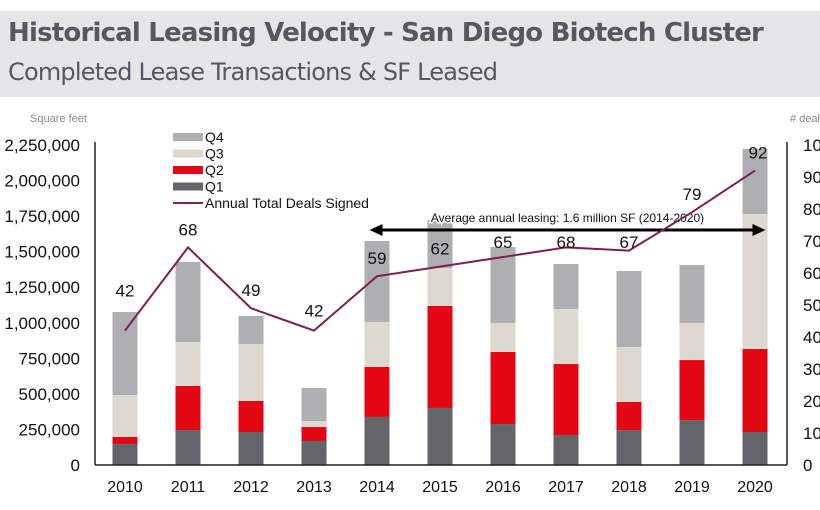 This screenshot has width=820, height=510. Describe the element at coordinates (253, 72) in the screenshot. I see `page-subtitle: Completed Lease Transactions & SF Leased` at that location.